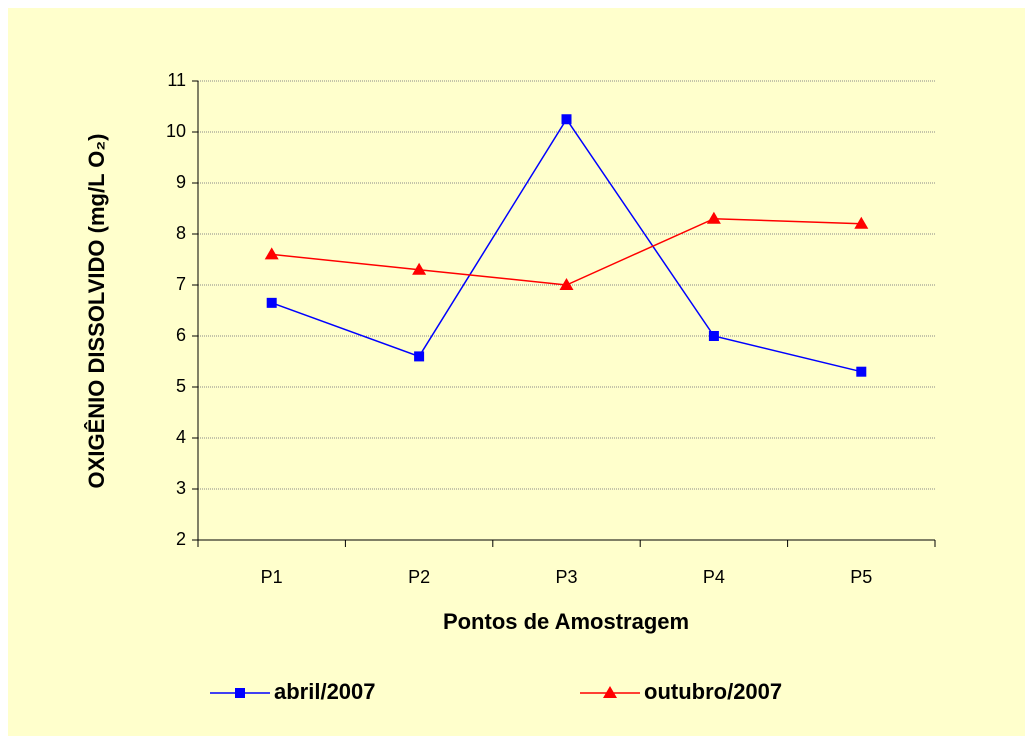 The width and height of the screenshot is (1033, 744). I want to click on y-tick-label: 8, so click(181, 233).